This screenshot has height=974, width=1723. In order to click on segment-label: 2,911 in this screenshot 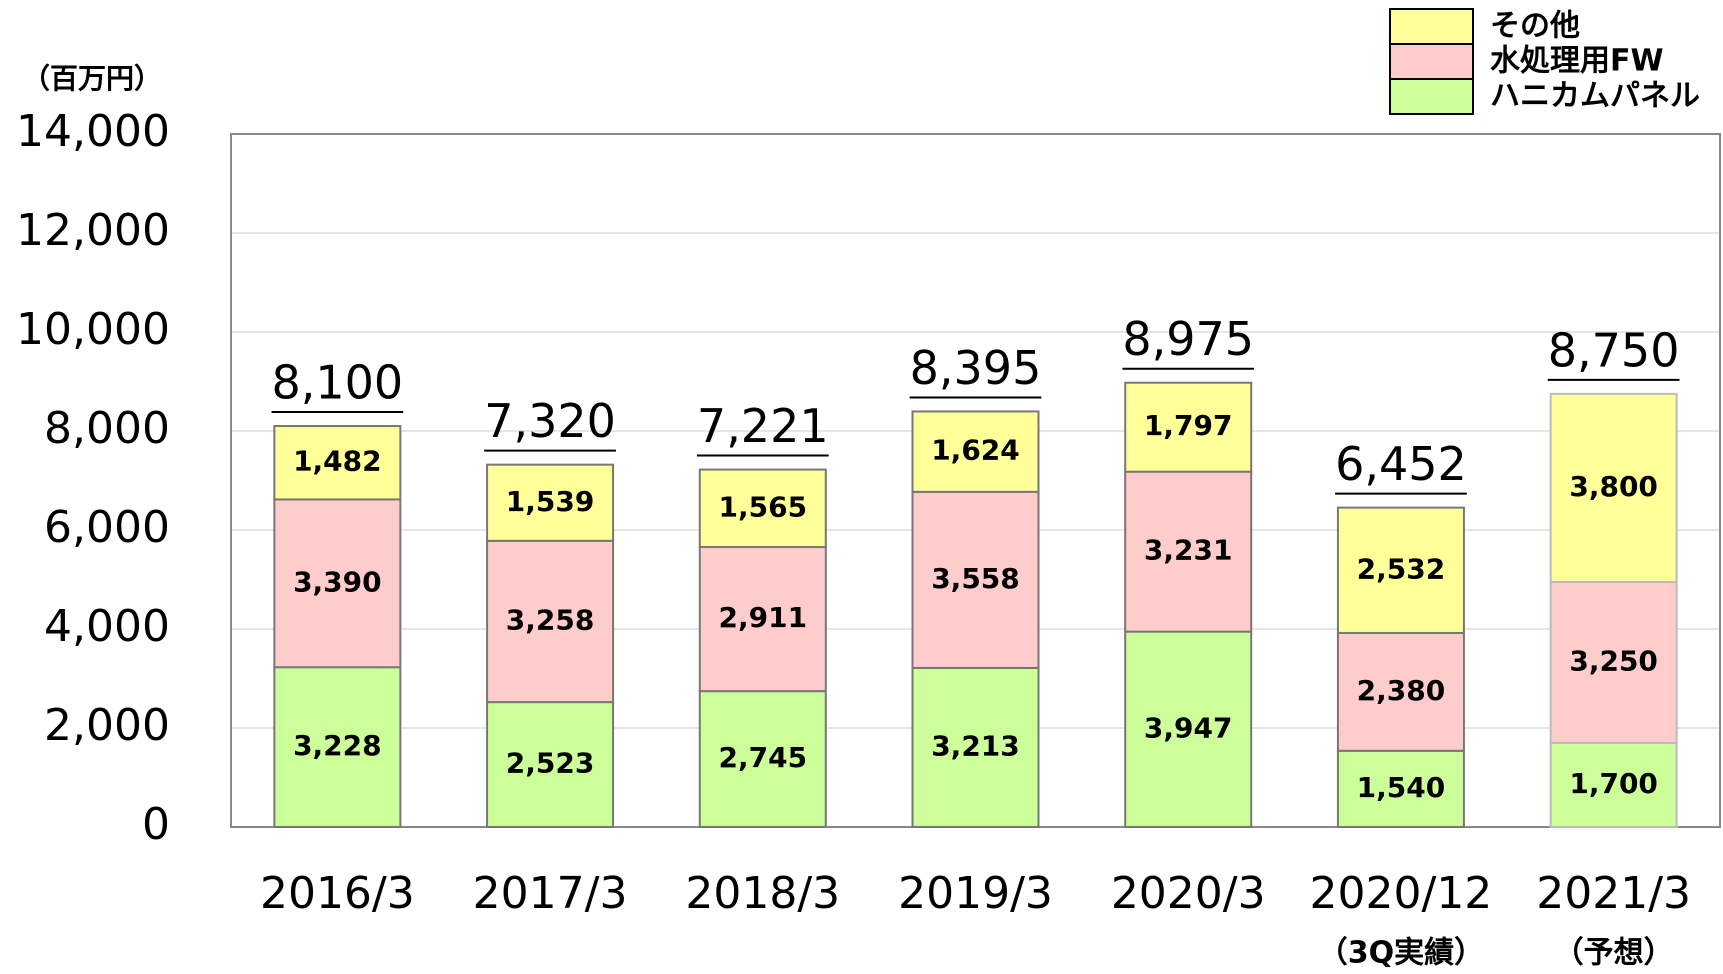, I will do `click(762, 617)`.